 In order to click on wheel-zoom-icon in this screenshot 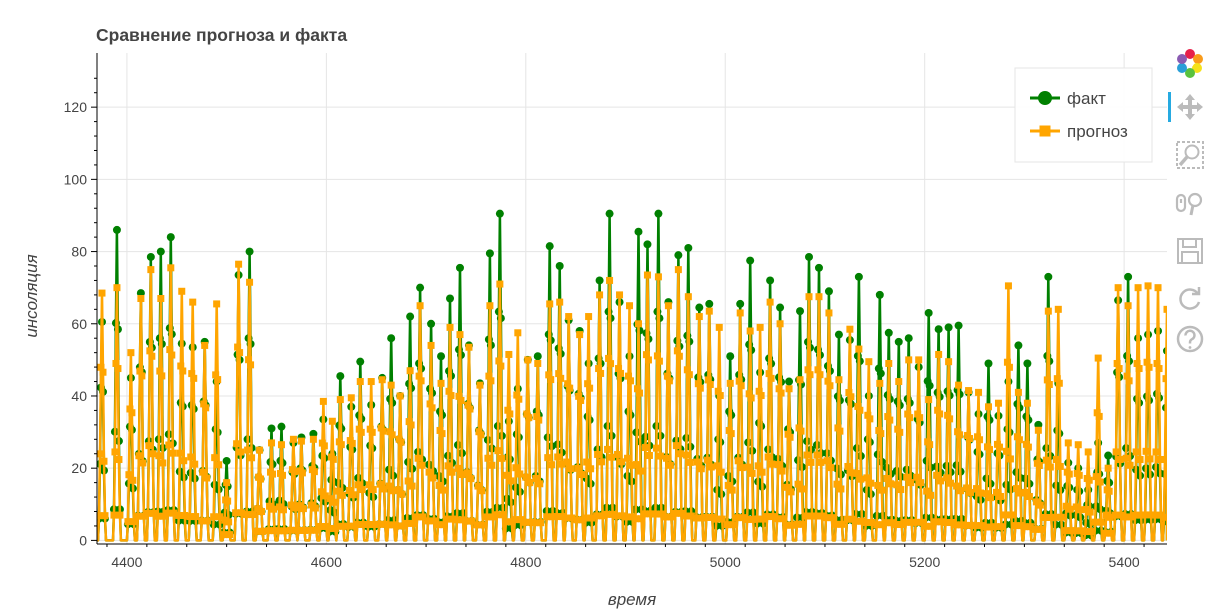, I will do `click(1190, 203)`.